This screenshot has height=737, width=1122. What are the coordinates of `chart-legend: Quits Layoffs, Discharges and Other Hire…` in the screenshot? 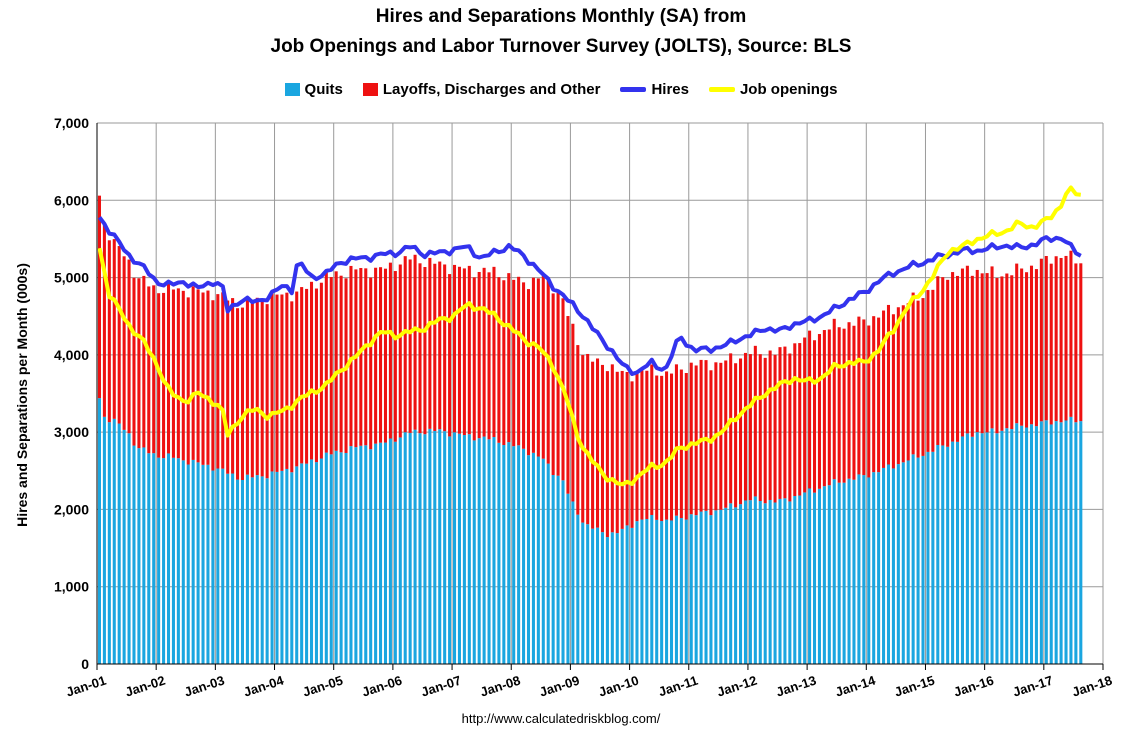 It's located at (561, 89).